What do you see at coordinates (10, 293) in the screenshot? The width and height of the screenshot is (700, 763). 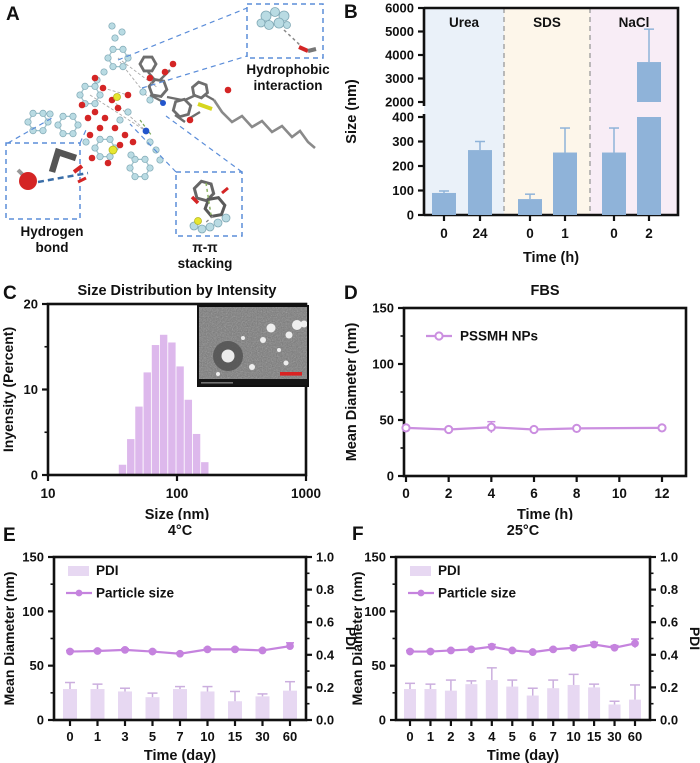 I see `panel-letter-c: C` at bounding box center [10, 293].